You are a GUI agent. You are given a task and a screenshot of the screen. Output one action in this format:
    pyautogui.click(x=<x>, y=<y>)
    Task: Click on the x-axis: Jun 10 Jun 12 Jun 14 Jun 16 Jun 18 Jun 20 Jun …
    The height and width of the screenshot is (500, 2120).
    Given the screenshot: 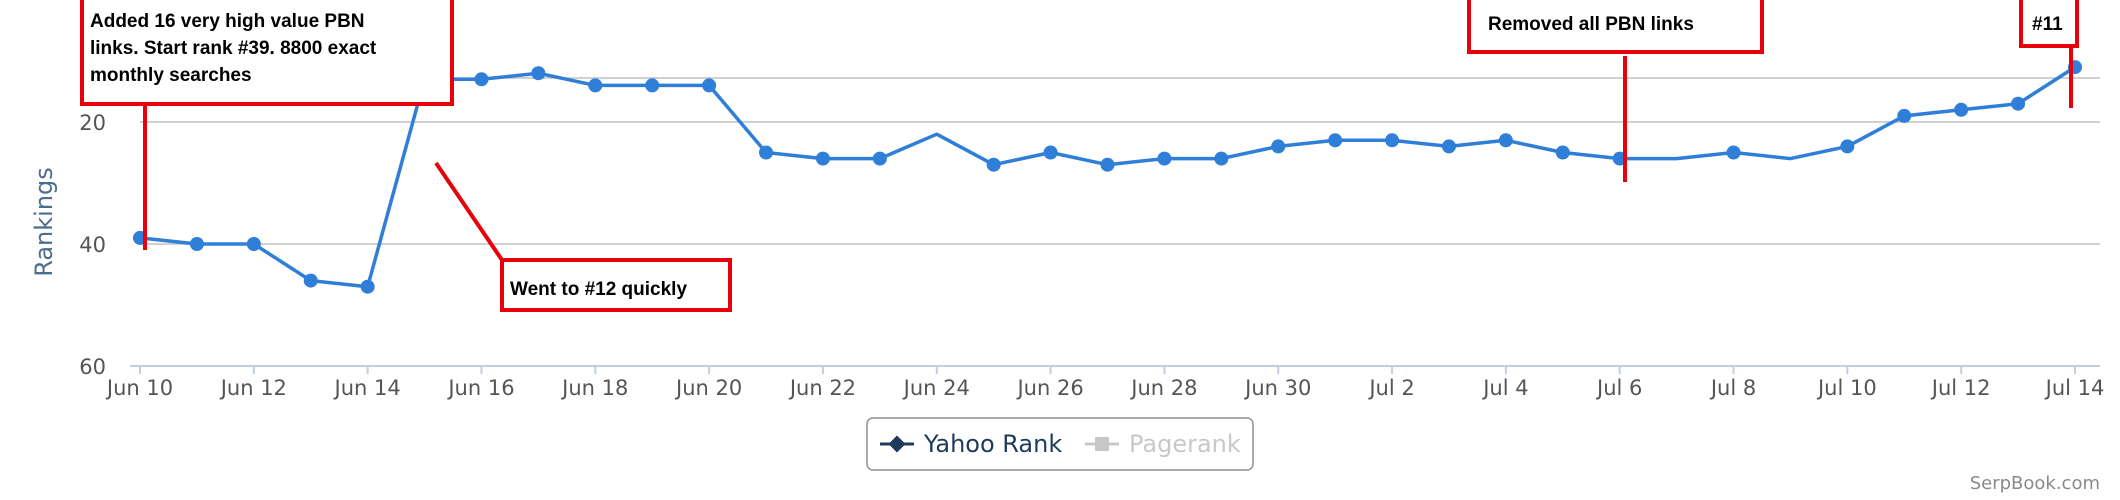 What is the action you would take?
    pyautogui.click(x=1105, y=382)
    